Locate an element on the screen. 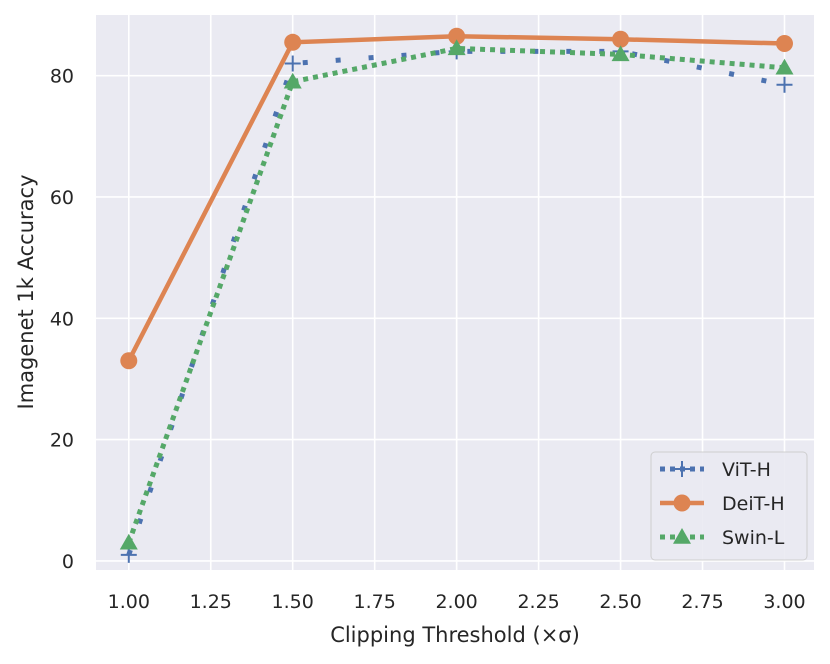 The image size is (830, 664). y-tick-label: 0 is located at coordinates (68, 562).